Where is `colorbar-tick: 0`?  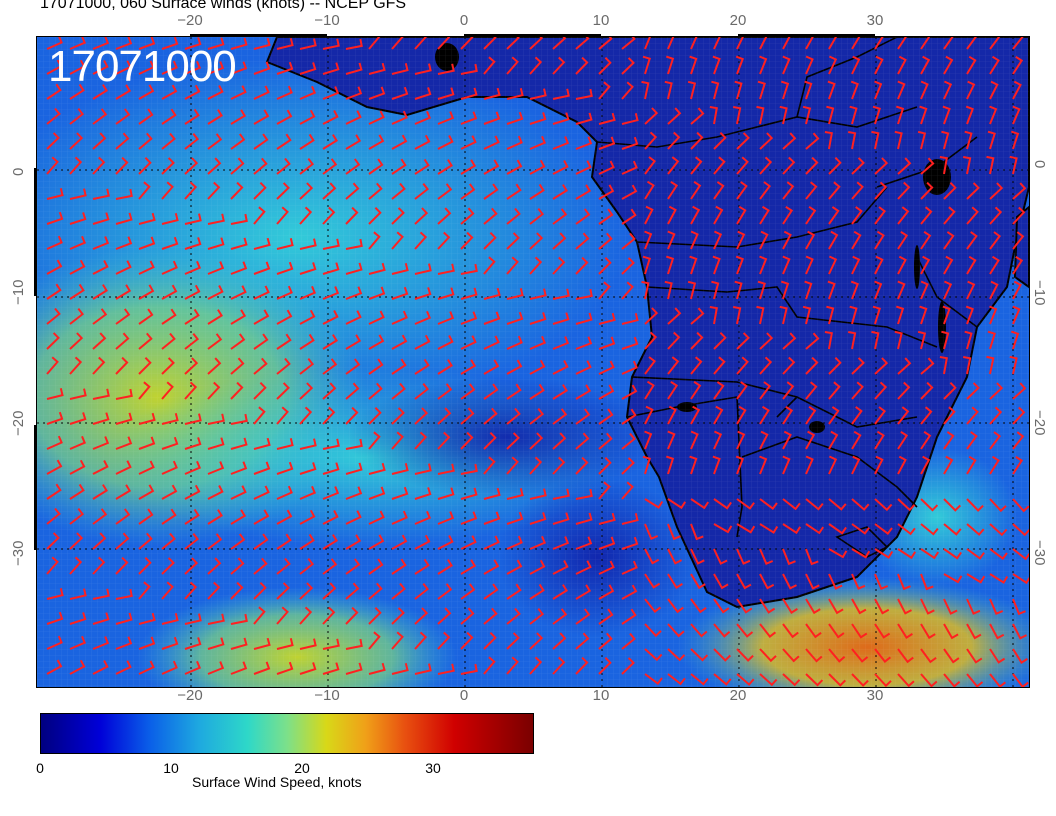 colorbar-tick: 0 is located at coordinates (40, 768).